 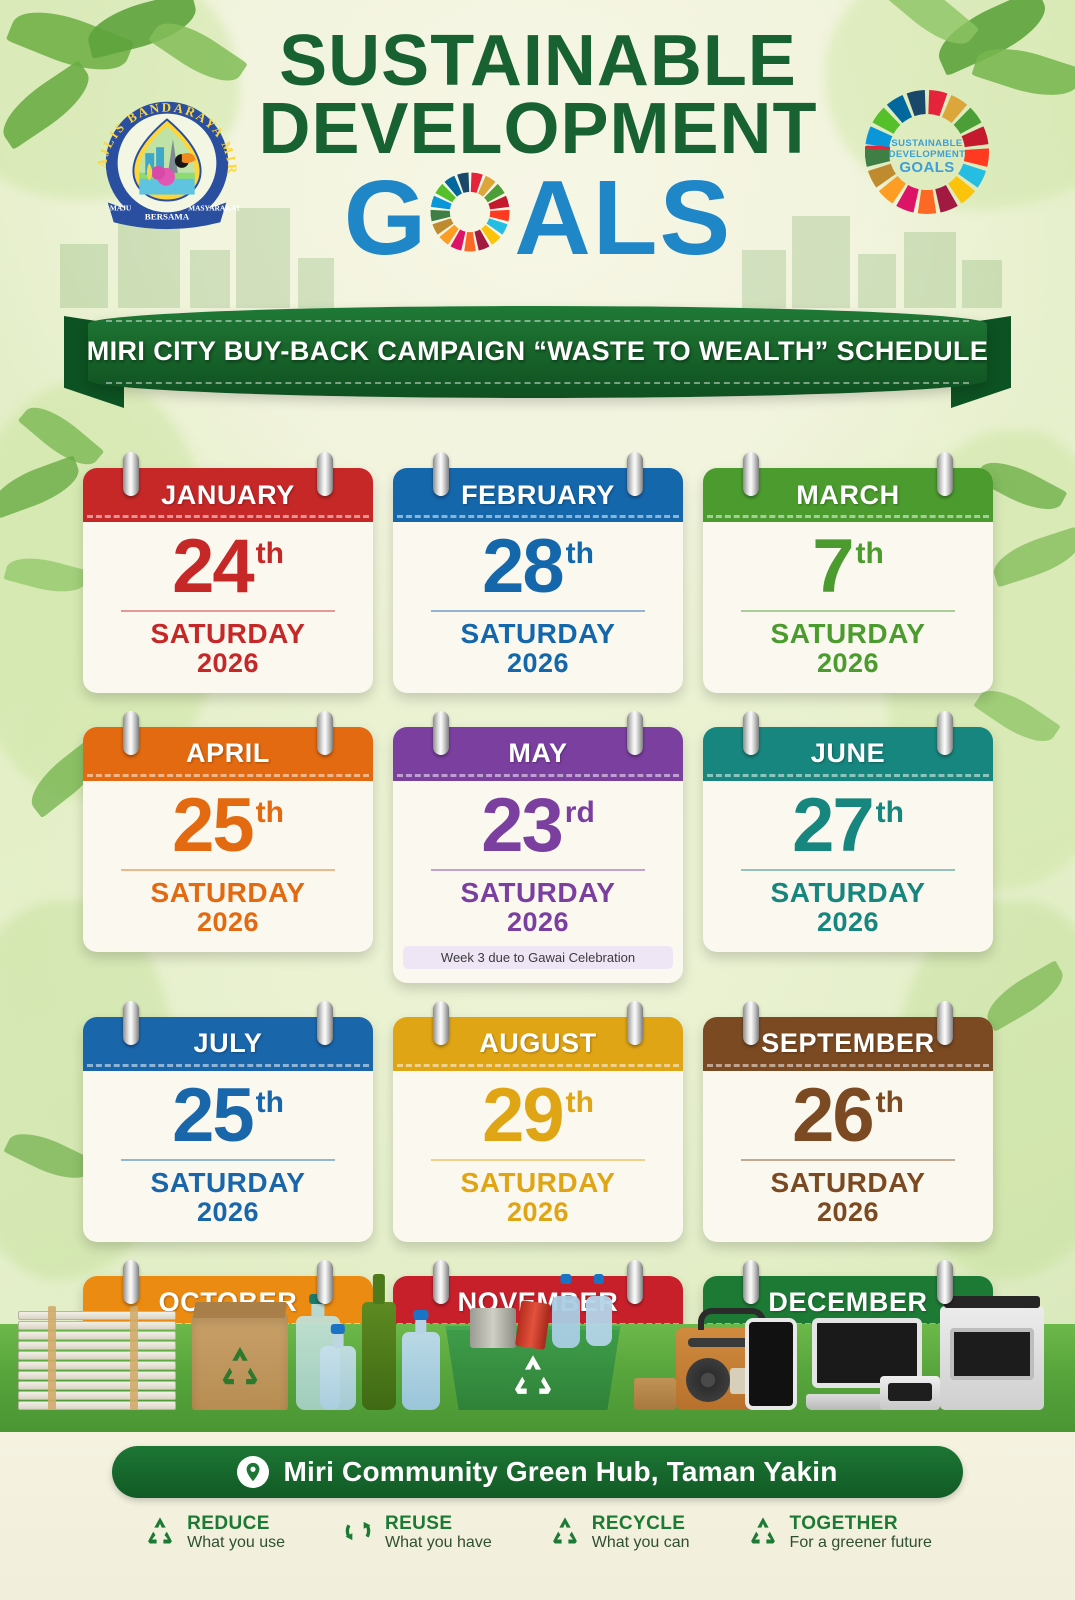 I want to click on calendar-card-main: 7 th SATURDAY 2026, so click(x=848, y=607).